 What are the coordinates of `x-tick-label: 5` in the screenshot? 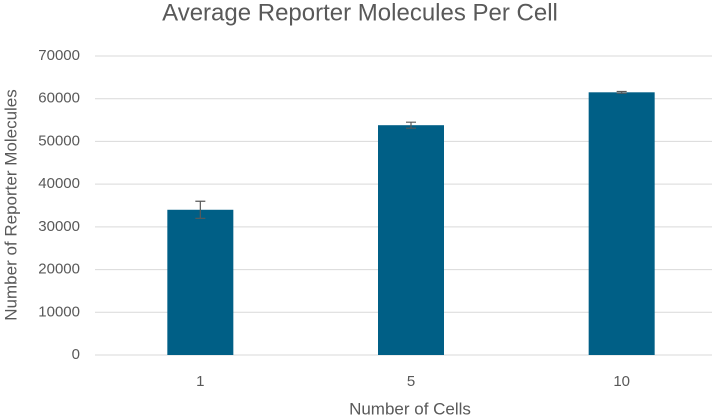 It's located at (411, 381).